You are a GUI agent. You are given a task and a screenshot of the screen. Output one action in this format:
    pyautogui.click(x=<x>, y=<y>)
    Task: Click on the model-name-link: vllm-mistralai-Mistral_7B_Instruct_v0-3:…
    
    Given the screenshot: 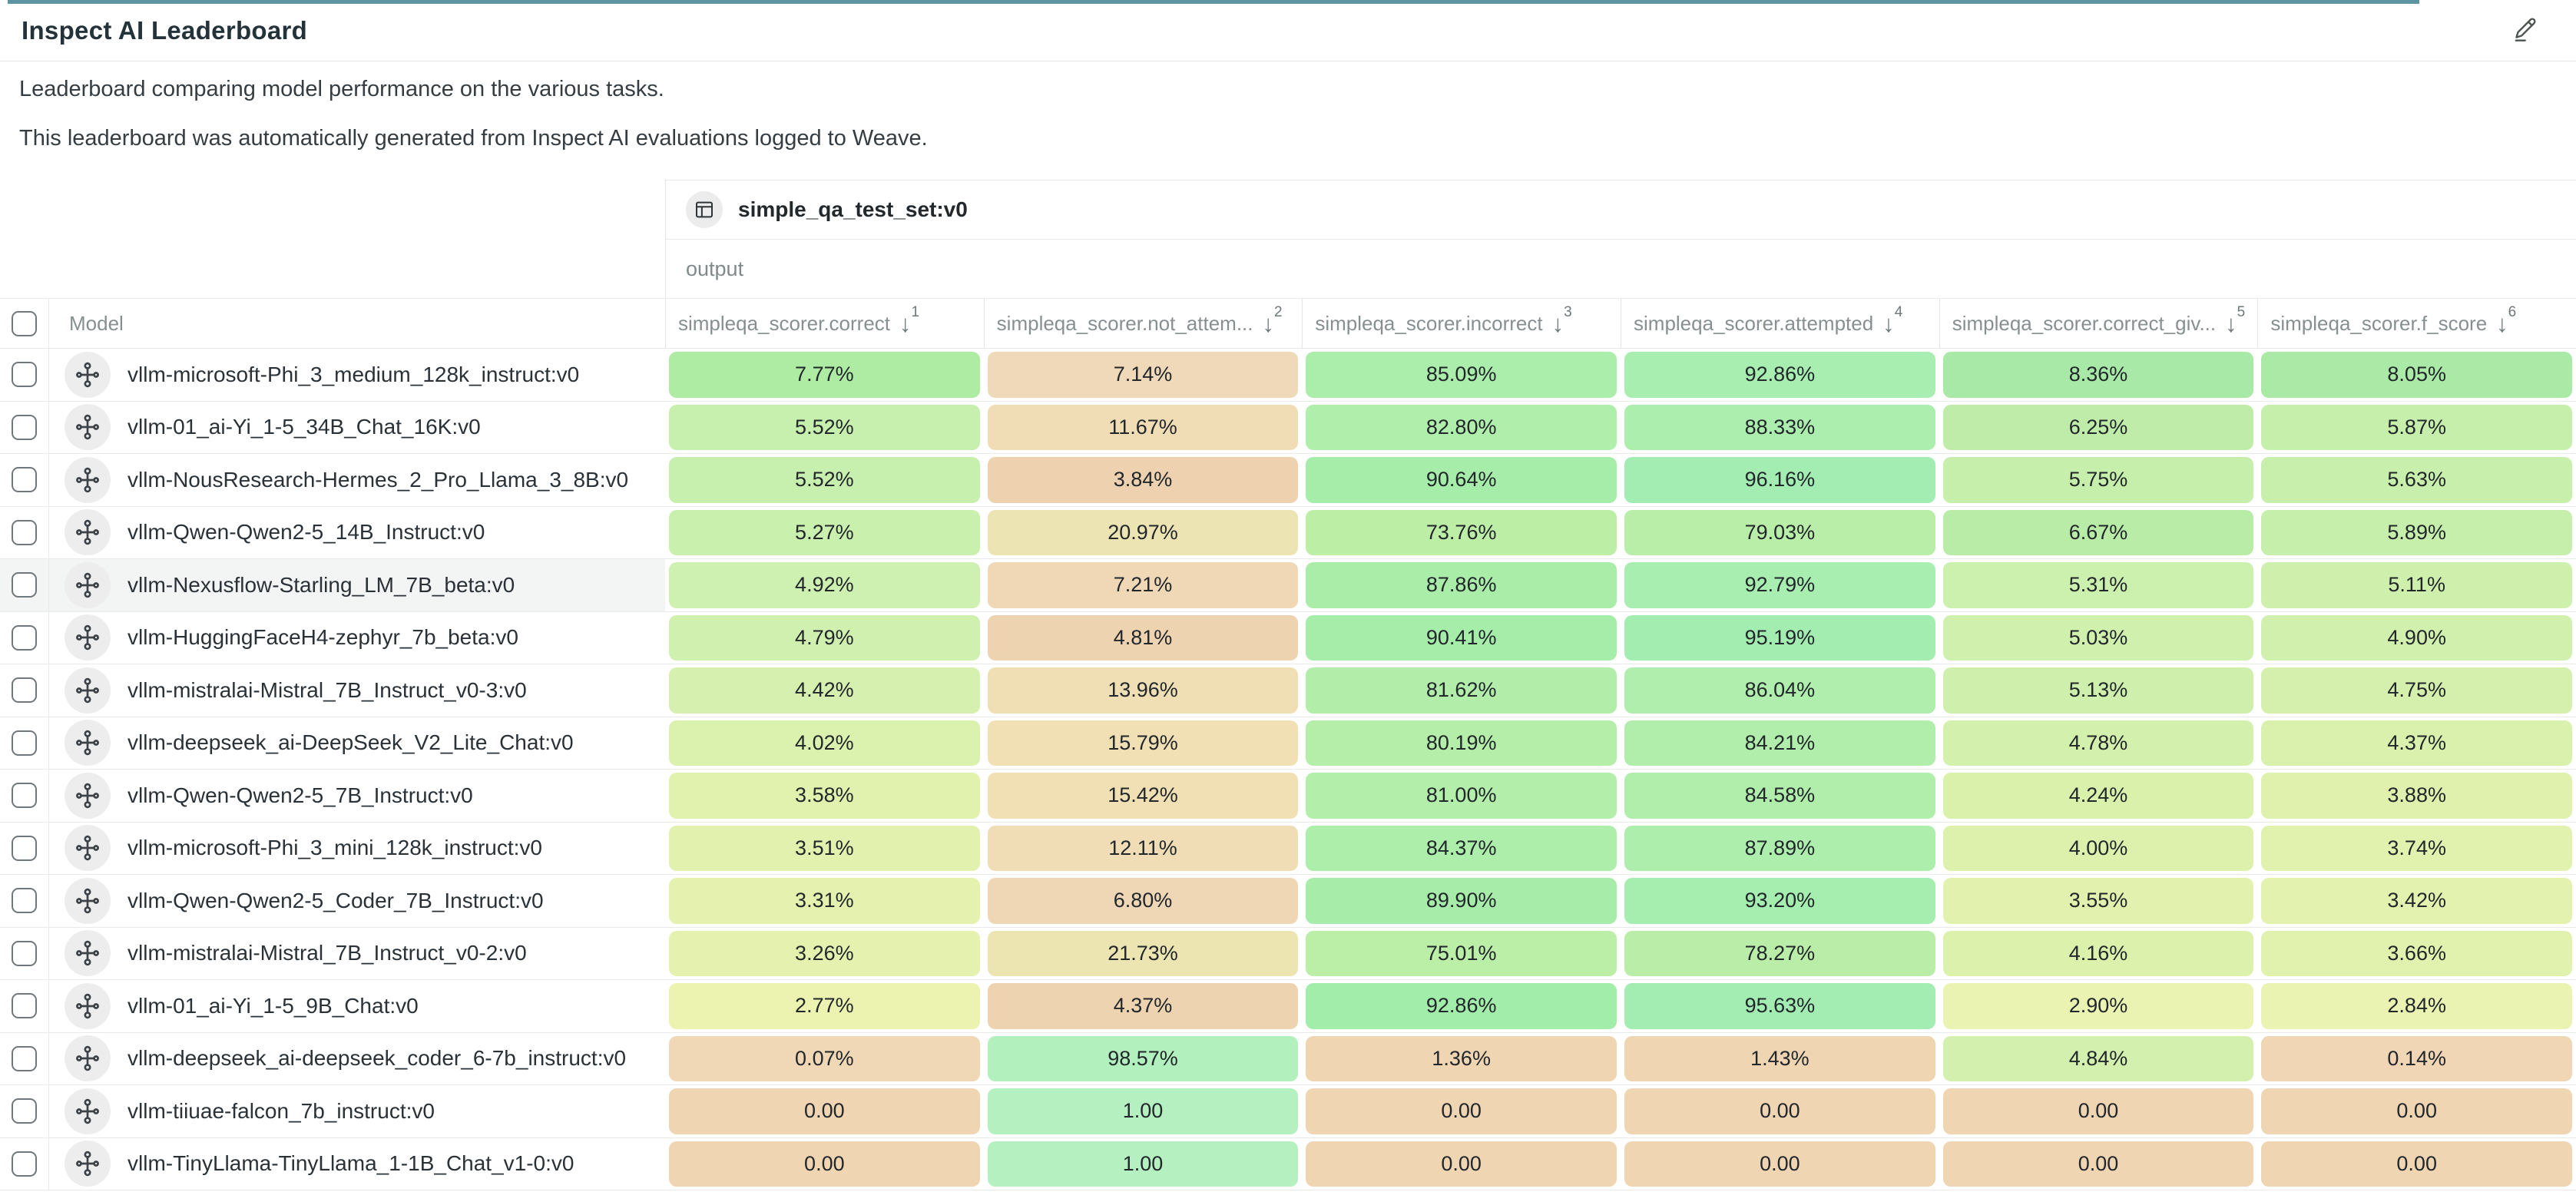 What is the action you would take?
    pyautogui.click(x=327, y=689)
    